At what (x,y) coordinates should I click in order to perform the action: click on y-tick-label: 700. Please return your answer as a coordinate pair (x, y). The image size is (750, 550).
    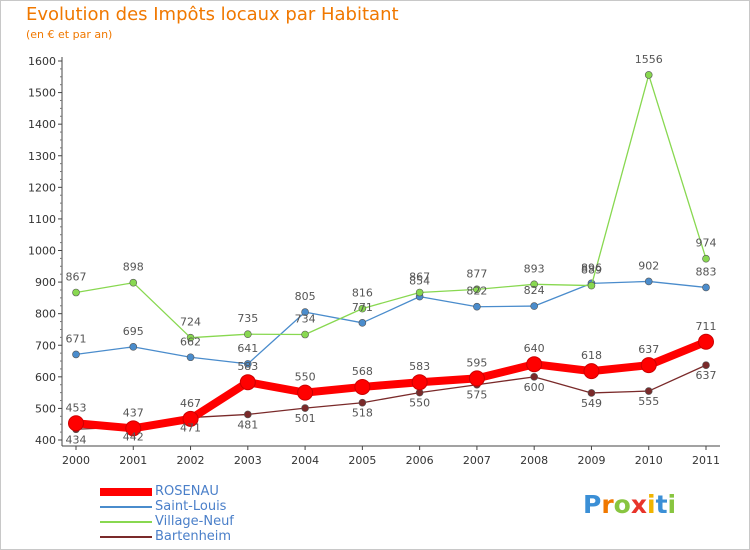
    Looking at the image, I should click on (45, 345).